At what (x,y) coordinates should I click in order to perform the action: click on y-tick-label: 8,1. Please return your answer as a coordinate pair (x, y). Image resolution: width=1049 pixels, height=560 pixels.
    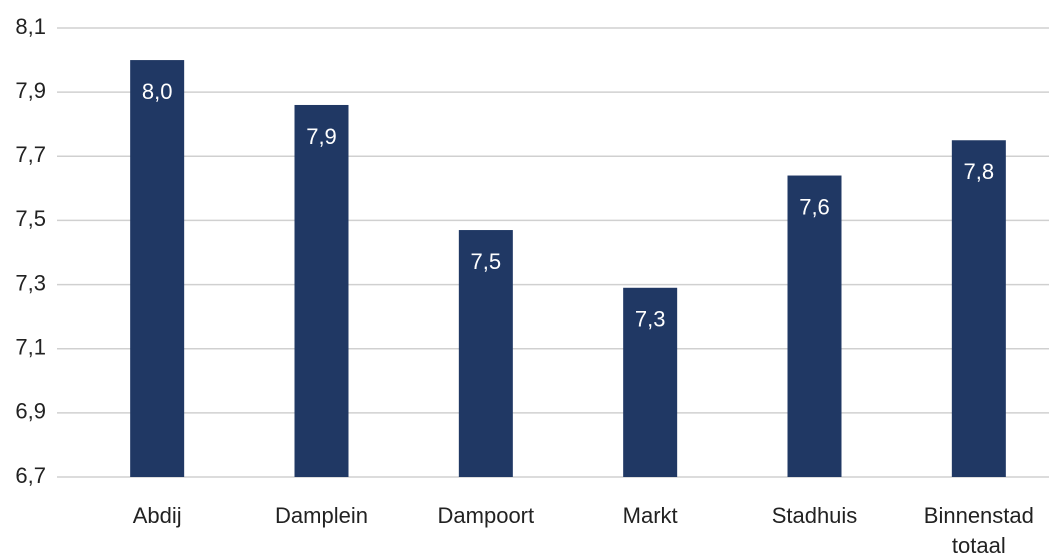
    Looking at the image, I should click on (30, 26).